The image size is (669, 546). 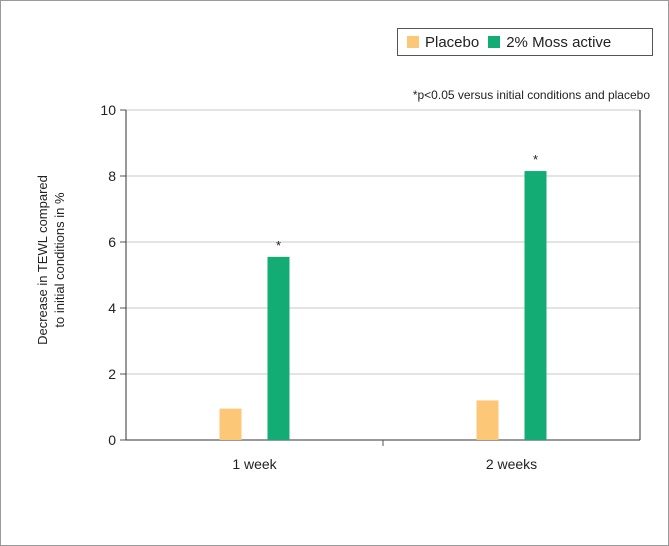 What do you see at coordinates (112, 308) in the screenshot?
I see `y-tick-label: 4` at bounding box center [112, 308].